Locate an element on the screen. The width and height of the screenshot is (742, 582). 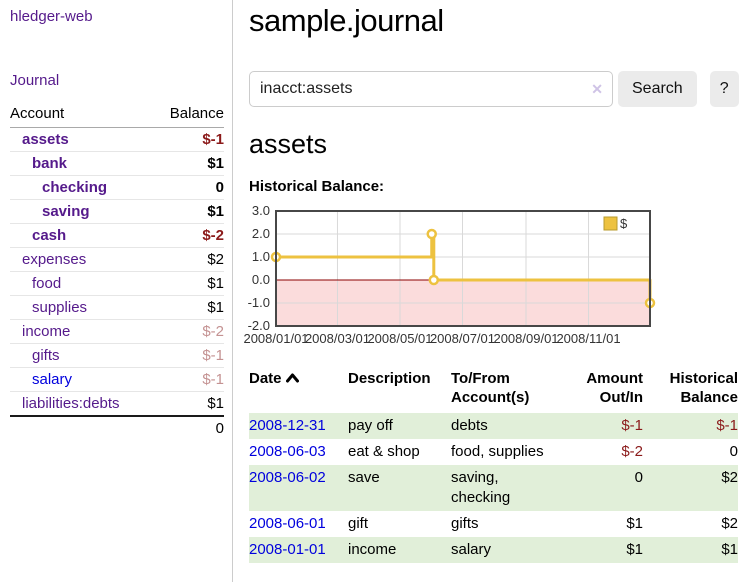
sidebar-account-link: bank is located at coordinates (50, 163).